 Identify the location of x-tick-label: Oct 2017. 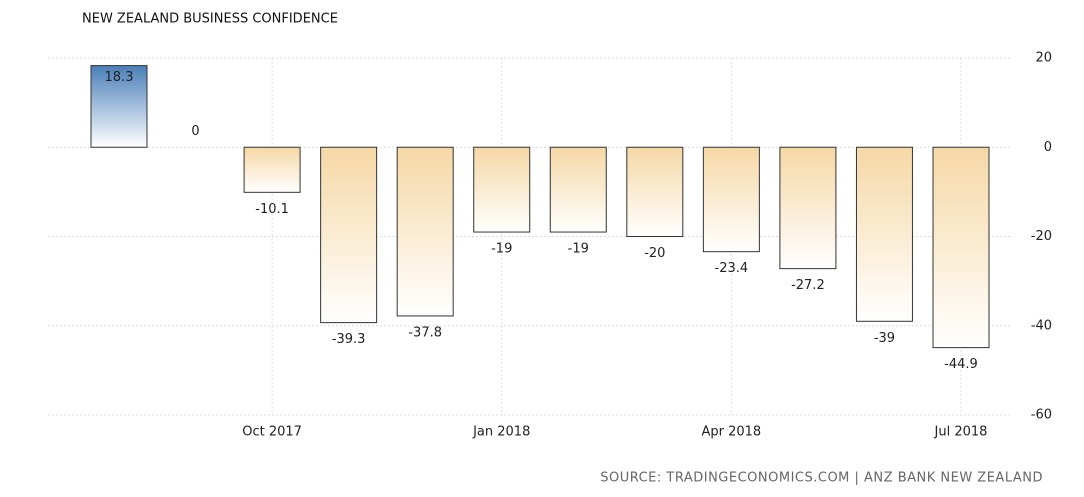
(272, 432).